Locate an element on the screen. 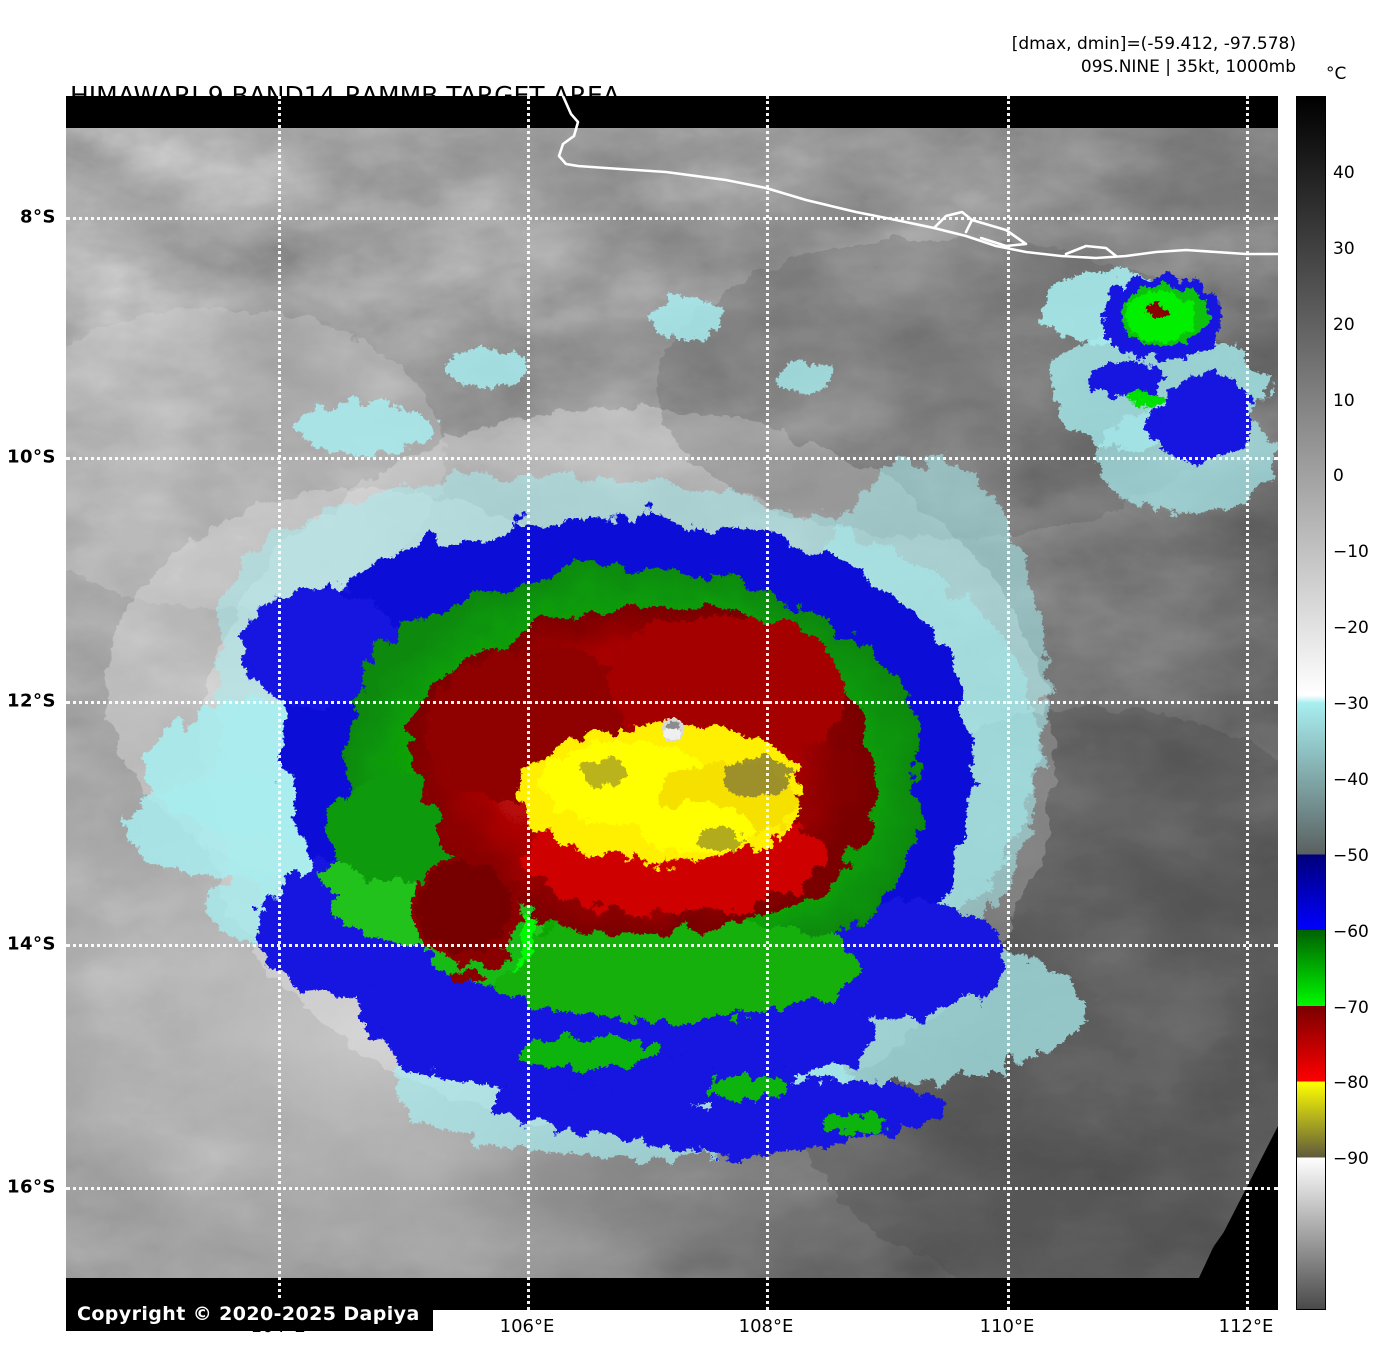  colorbar-tick-minus60: −60 is located at coordinates (1351, 931).